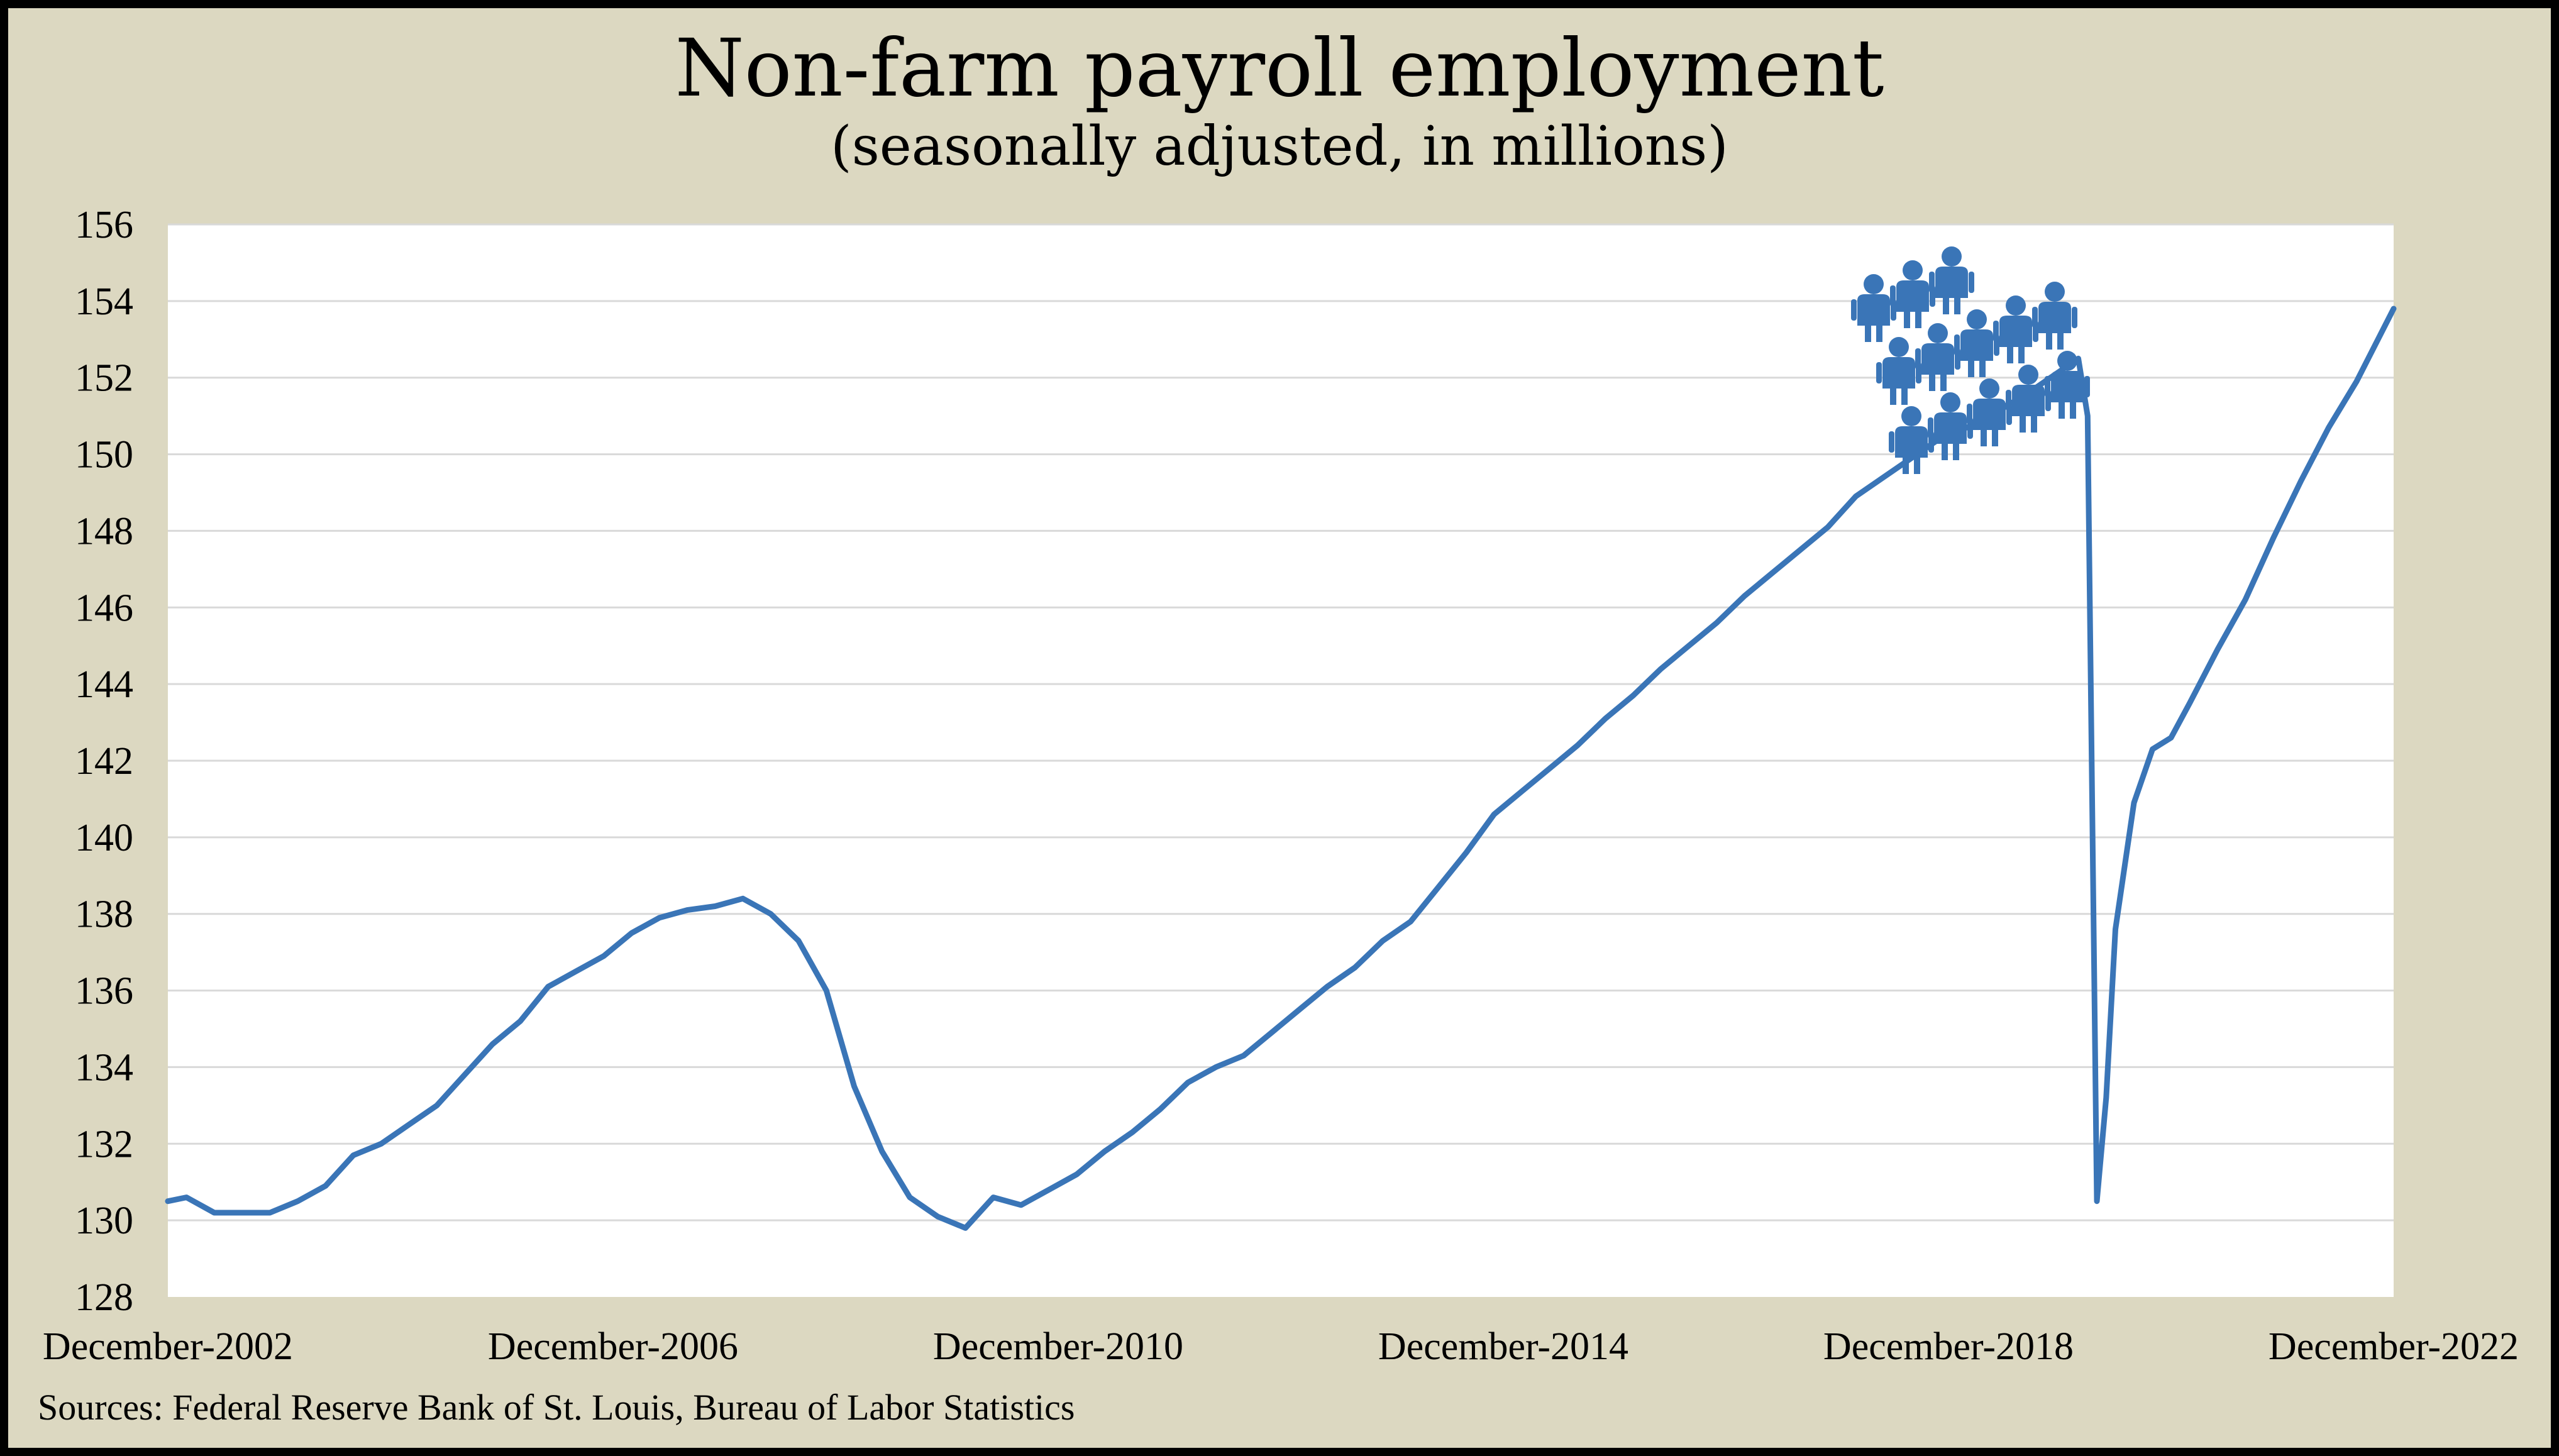 The width and height of the screenshot is (2559, 1456). Describe the element at coordinates (104, 991) in the screenshot. I see `y-tick-label: 136` at that location.